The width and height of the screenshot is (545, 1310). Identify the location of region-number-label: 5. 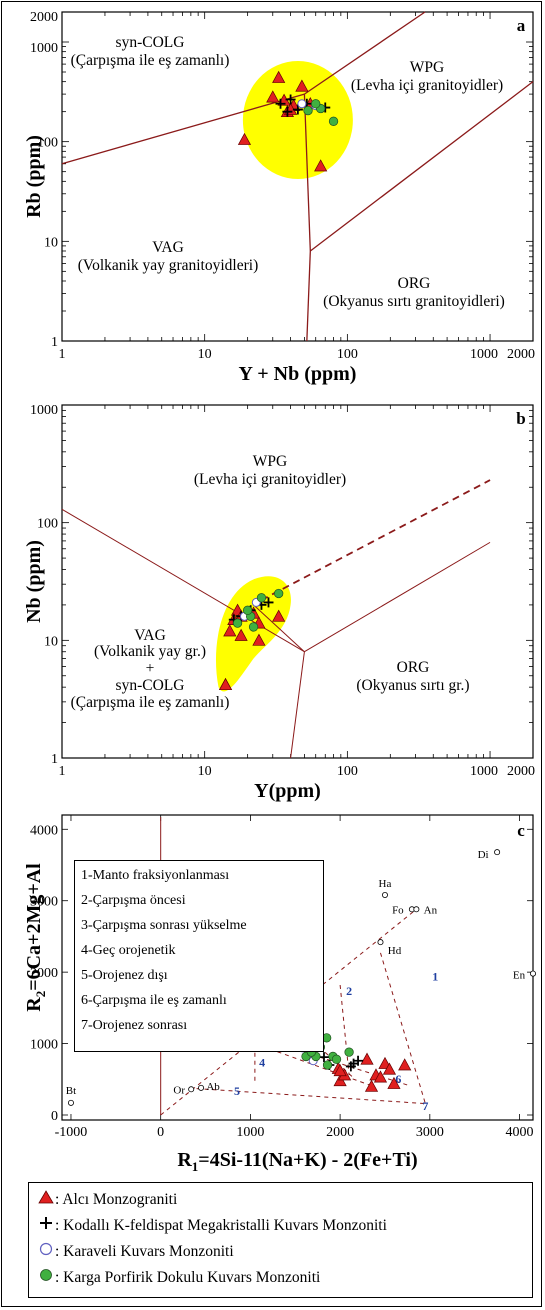
(237, 1091).